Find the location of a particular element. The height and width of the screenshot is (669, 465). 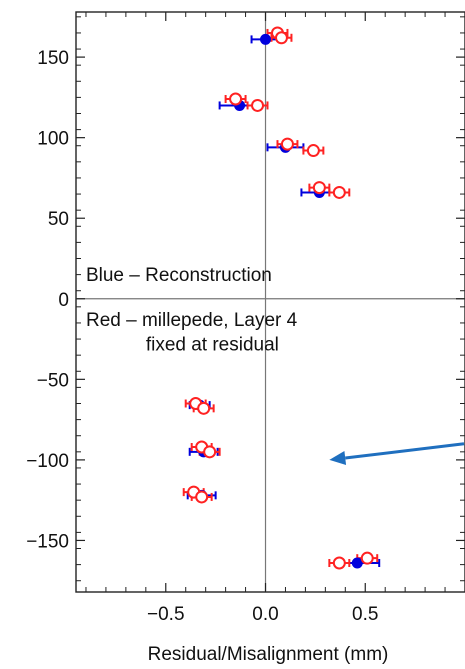

y-tick-label: −150 is located at coordinates (47, 541).